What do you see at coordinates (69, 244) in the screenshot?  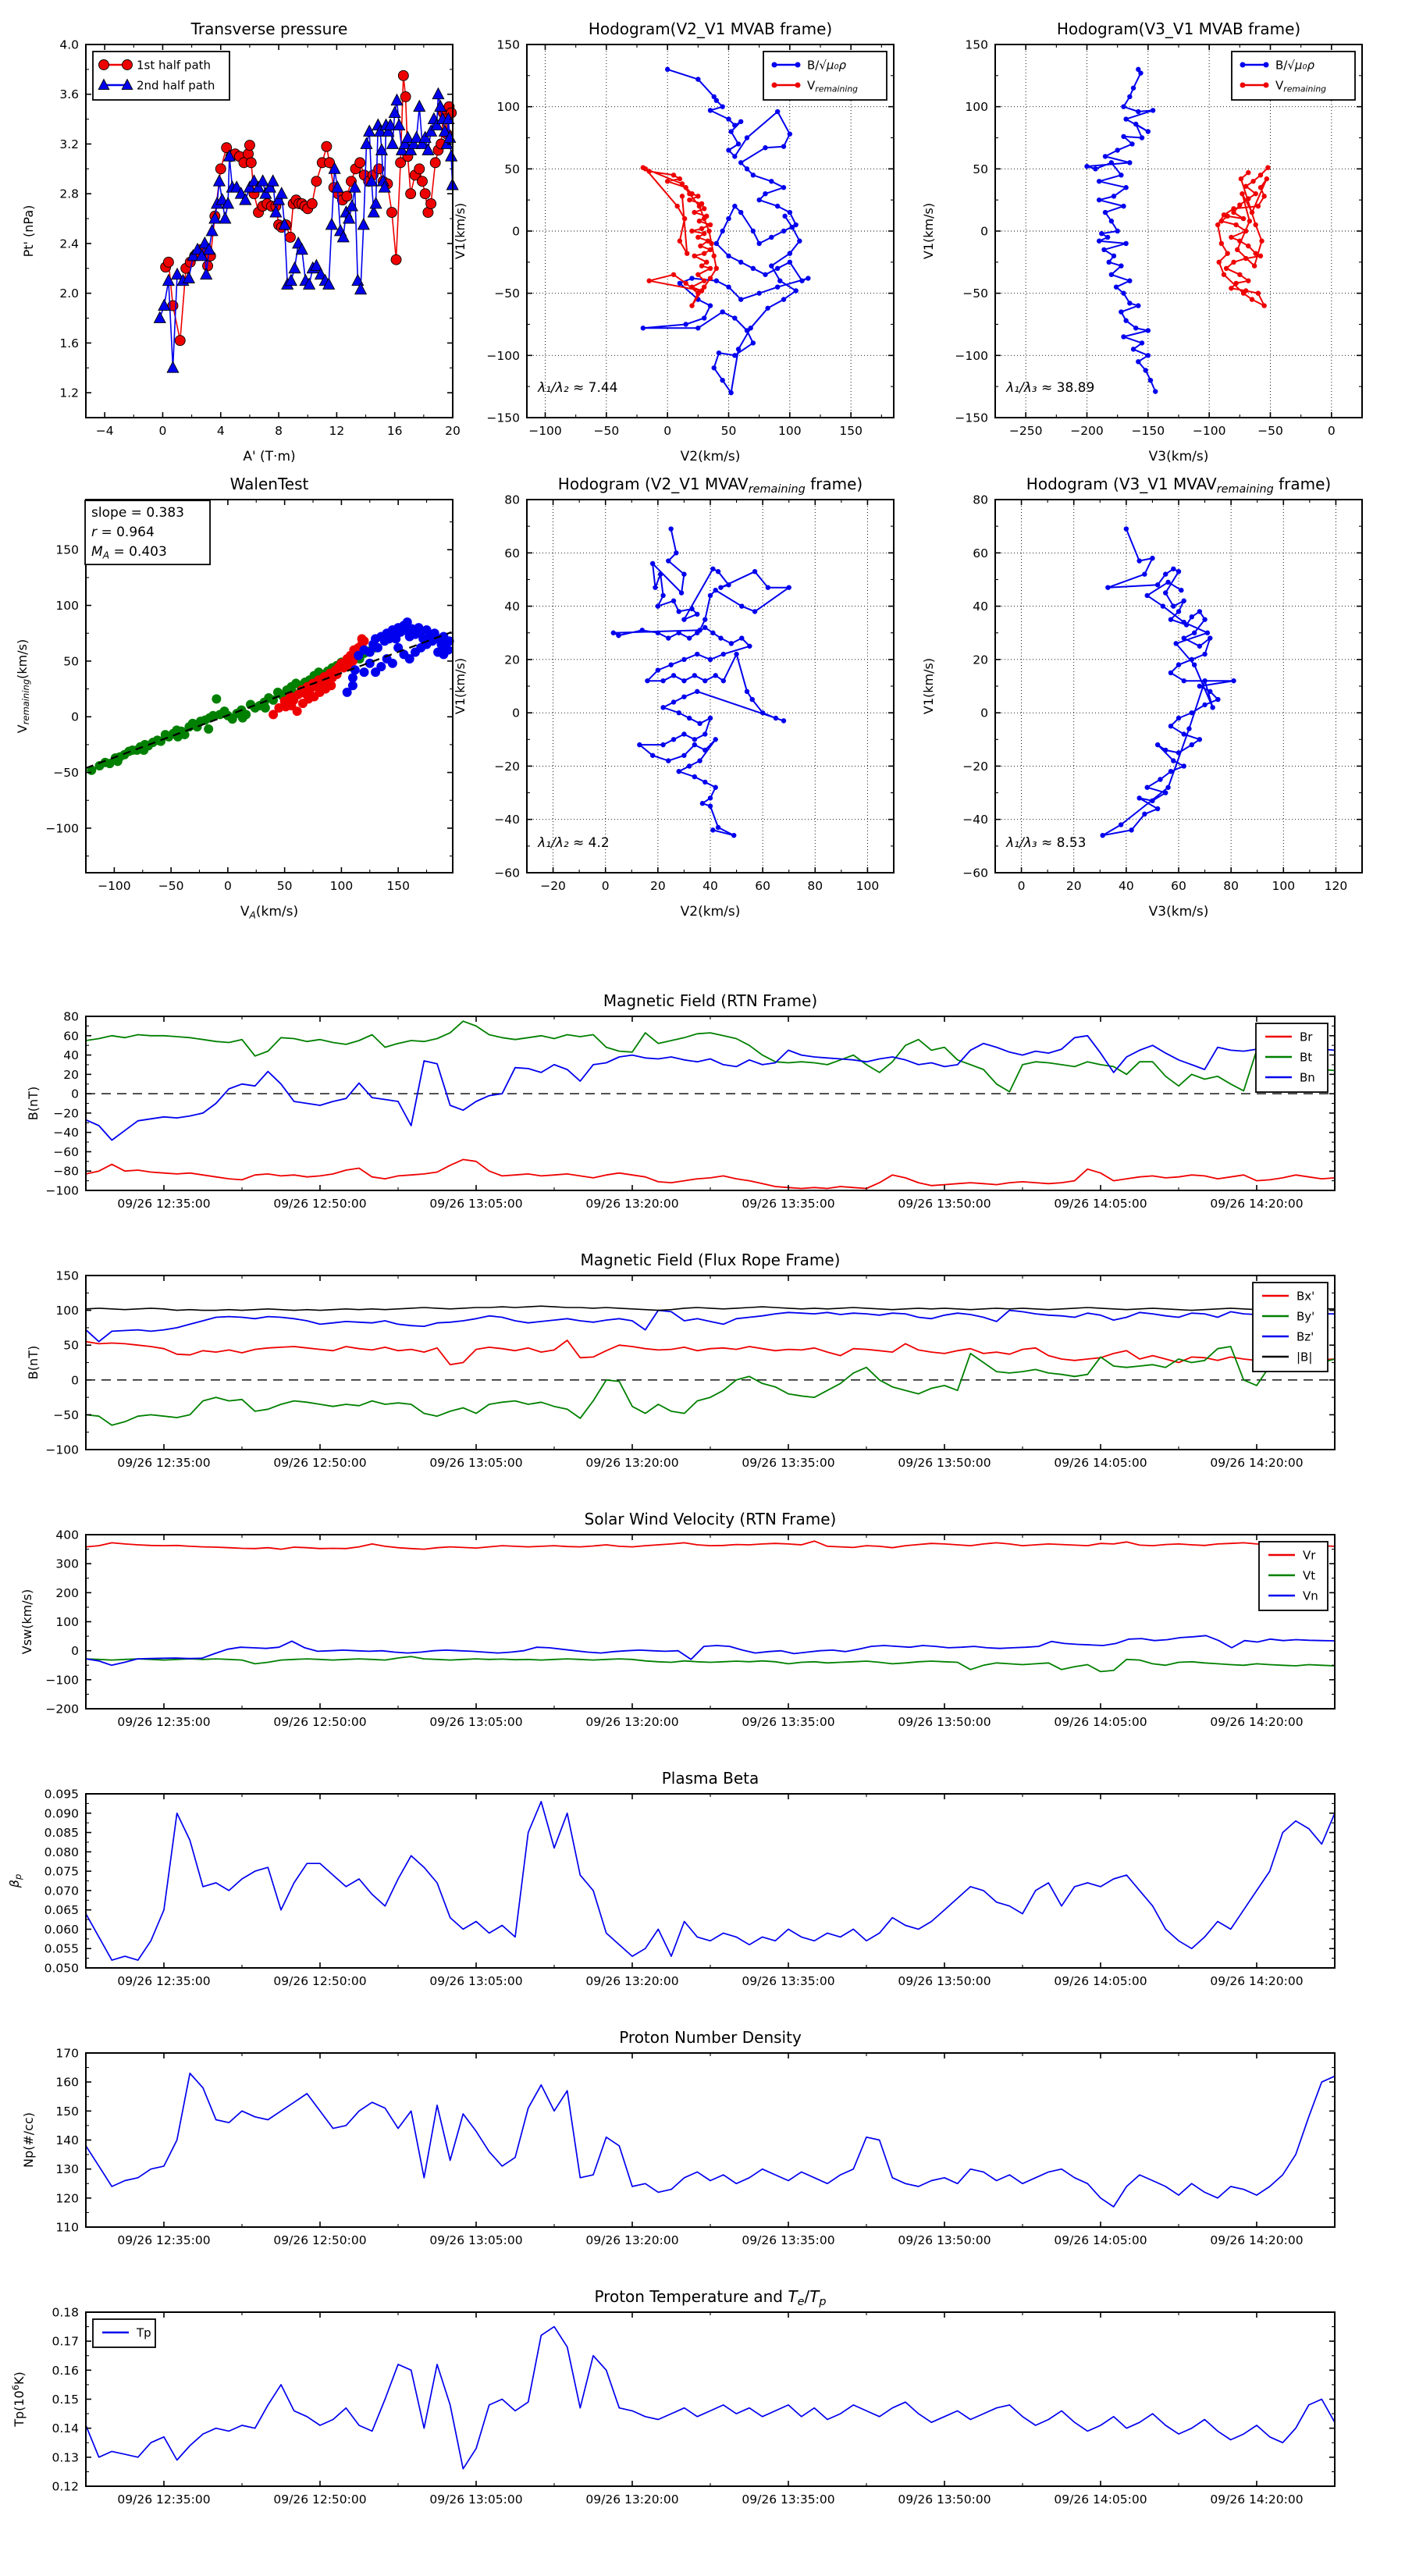 I see `svg-text: 2.4` at bounding box center [69, 244].